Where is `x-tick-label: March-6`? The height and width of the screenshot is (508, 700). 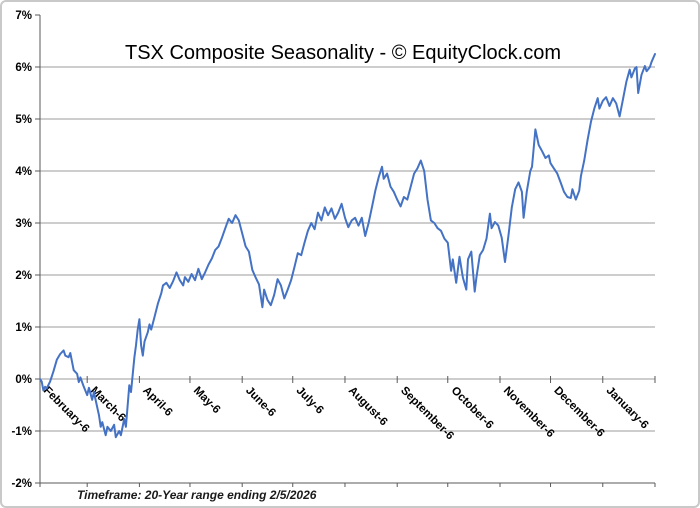 x-tick-label: March-6 is located at coordinates (108, 405).